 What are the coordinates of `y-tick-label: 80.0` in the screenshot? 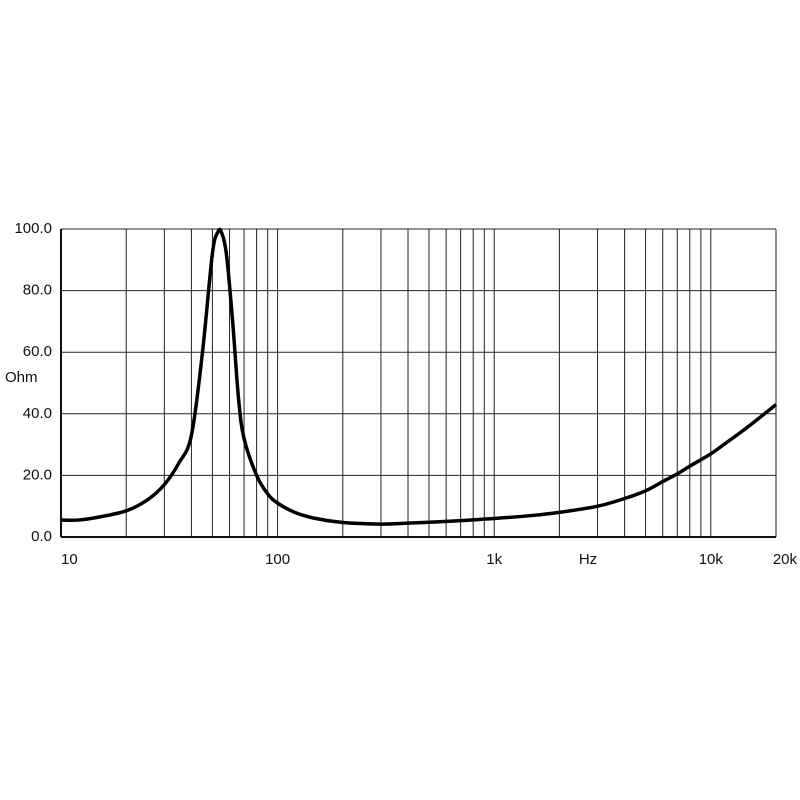 It's located at (37, 290).